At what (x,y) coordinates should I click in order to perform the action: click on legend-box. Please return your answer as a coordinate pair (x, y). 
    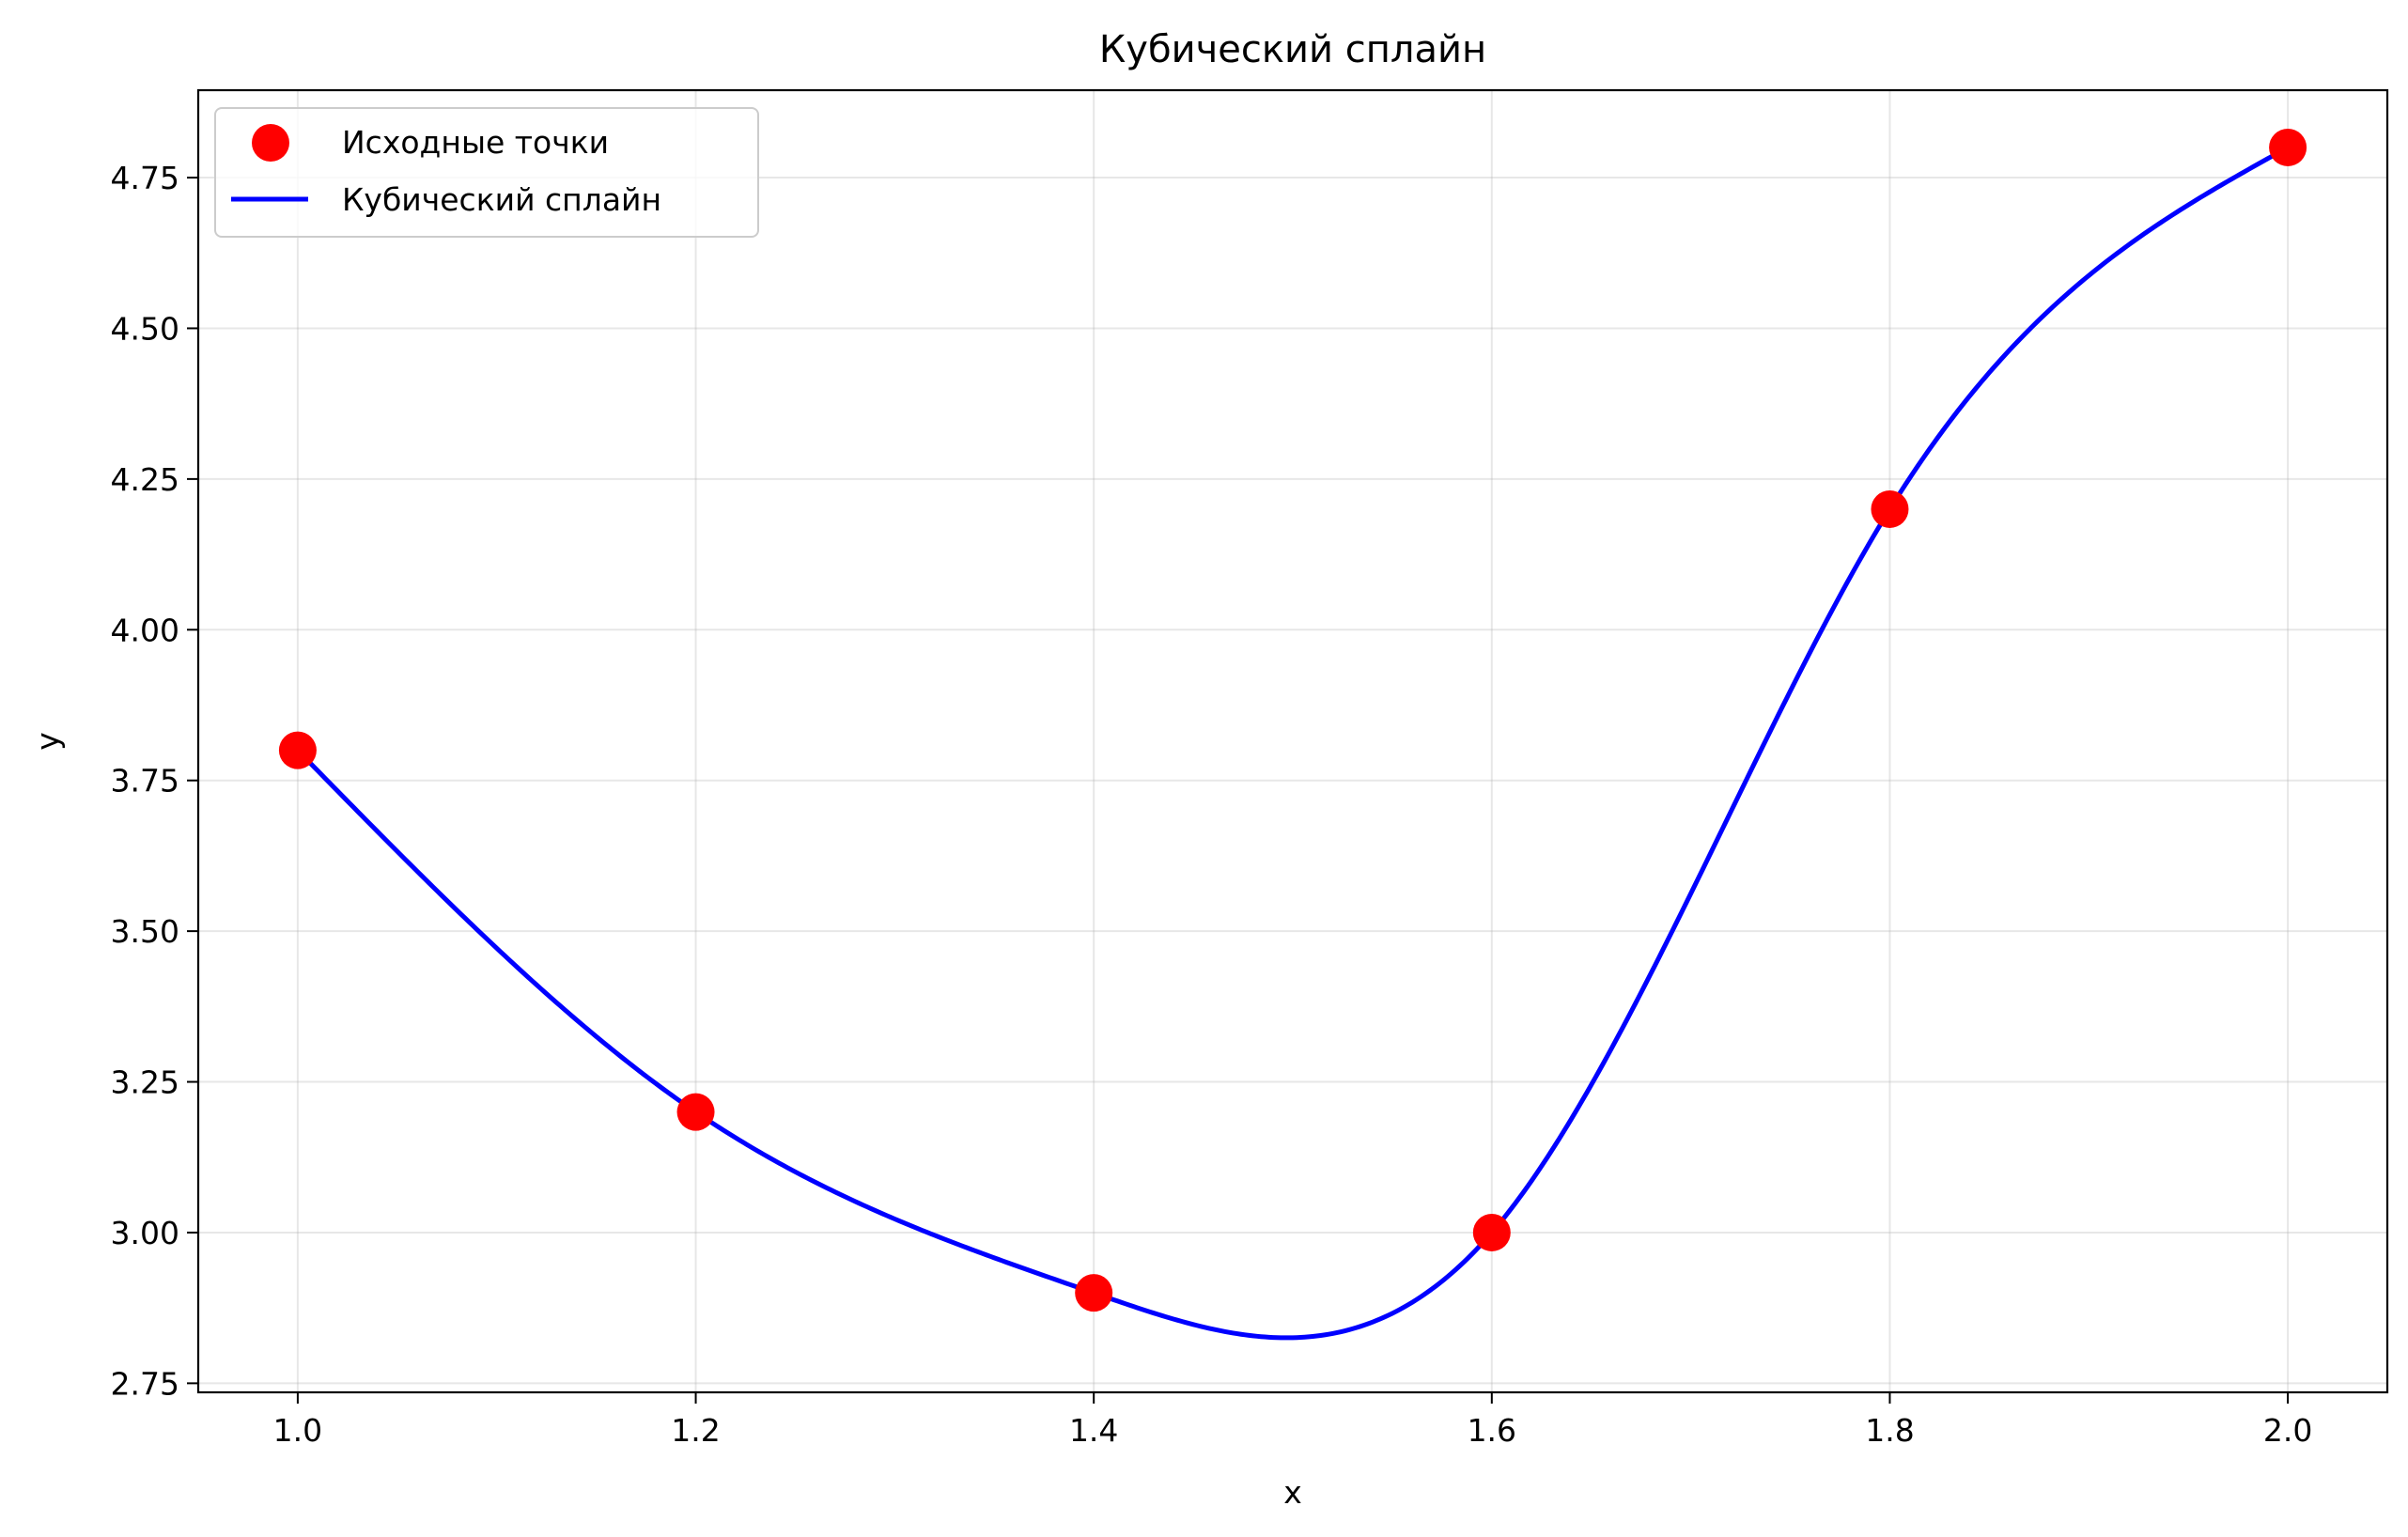
    Looking at the image, I should click on (486, 172).